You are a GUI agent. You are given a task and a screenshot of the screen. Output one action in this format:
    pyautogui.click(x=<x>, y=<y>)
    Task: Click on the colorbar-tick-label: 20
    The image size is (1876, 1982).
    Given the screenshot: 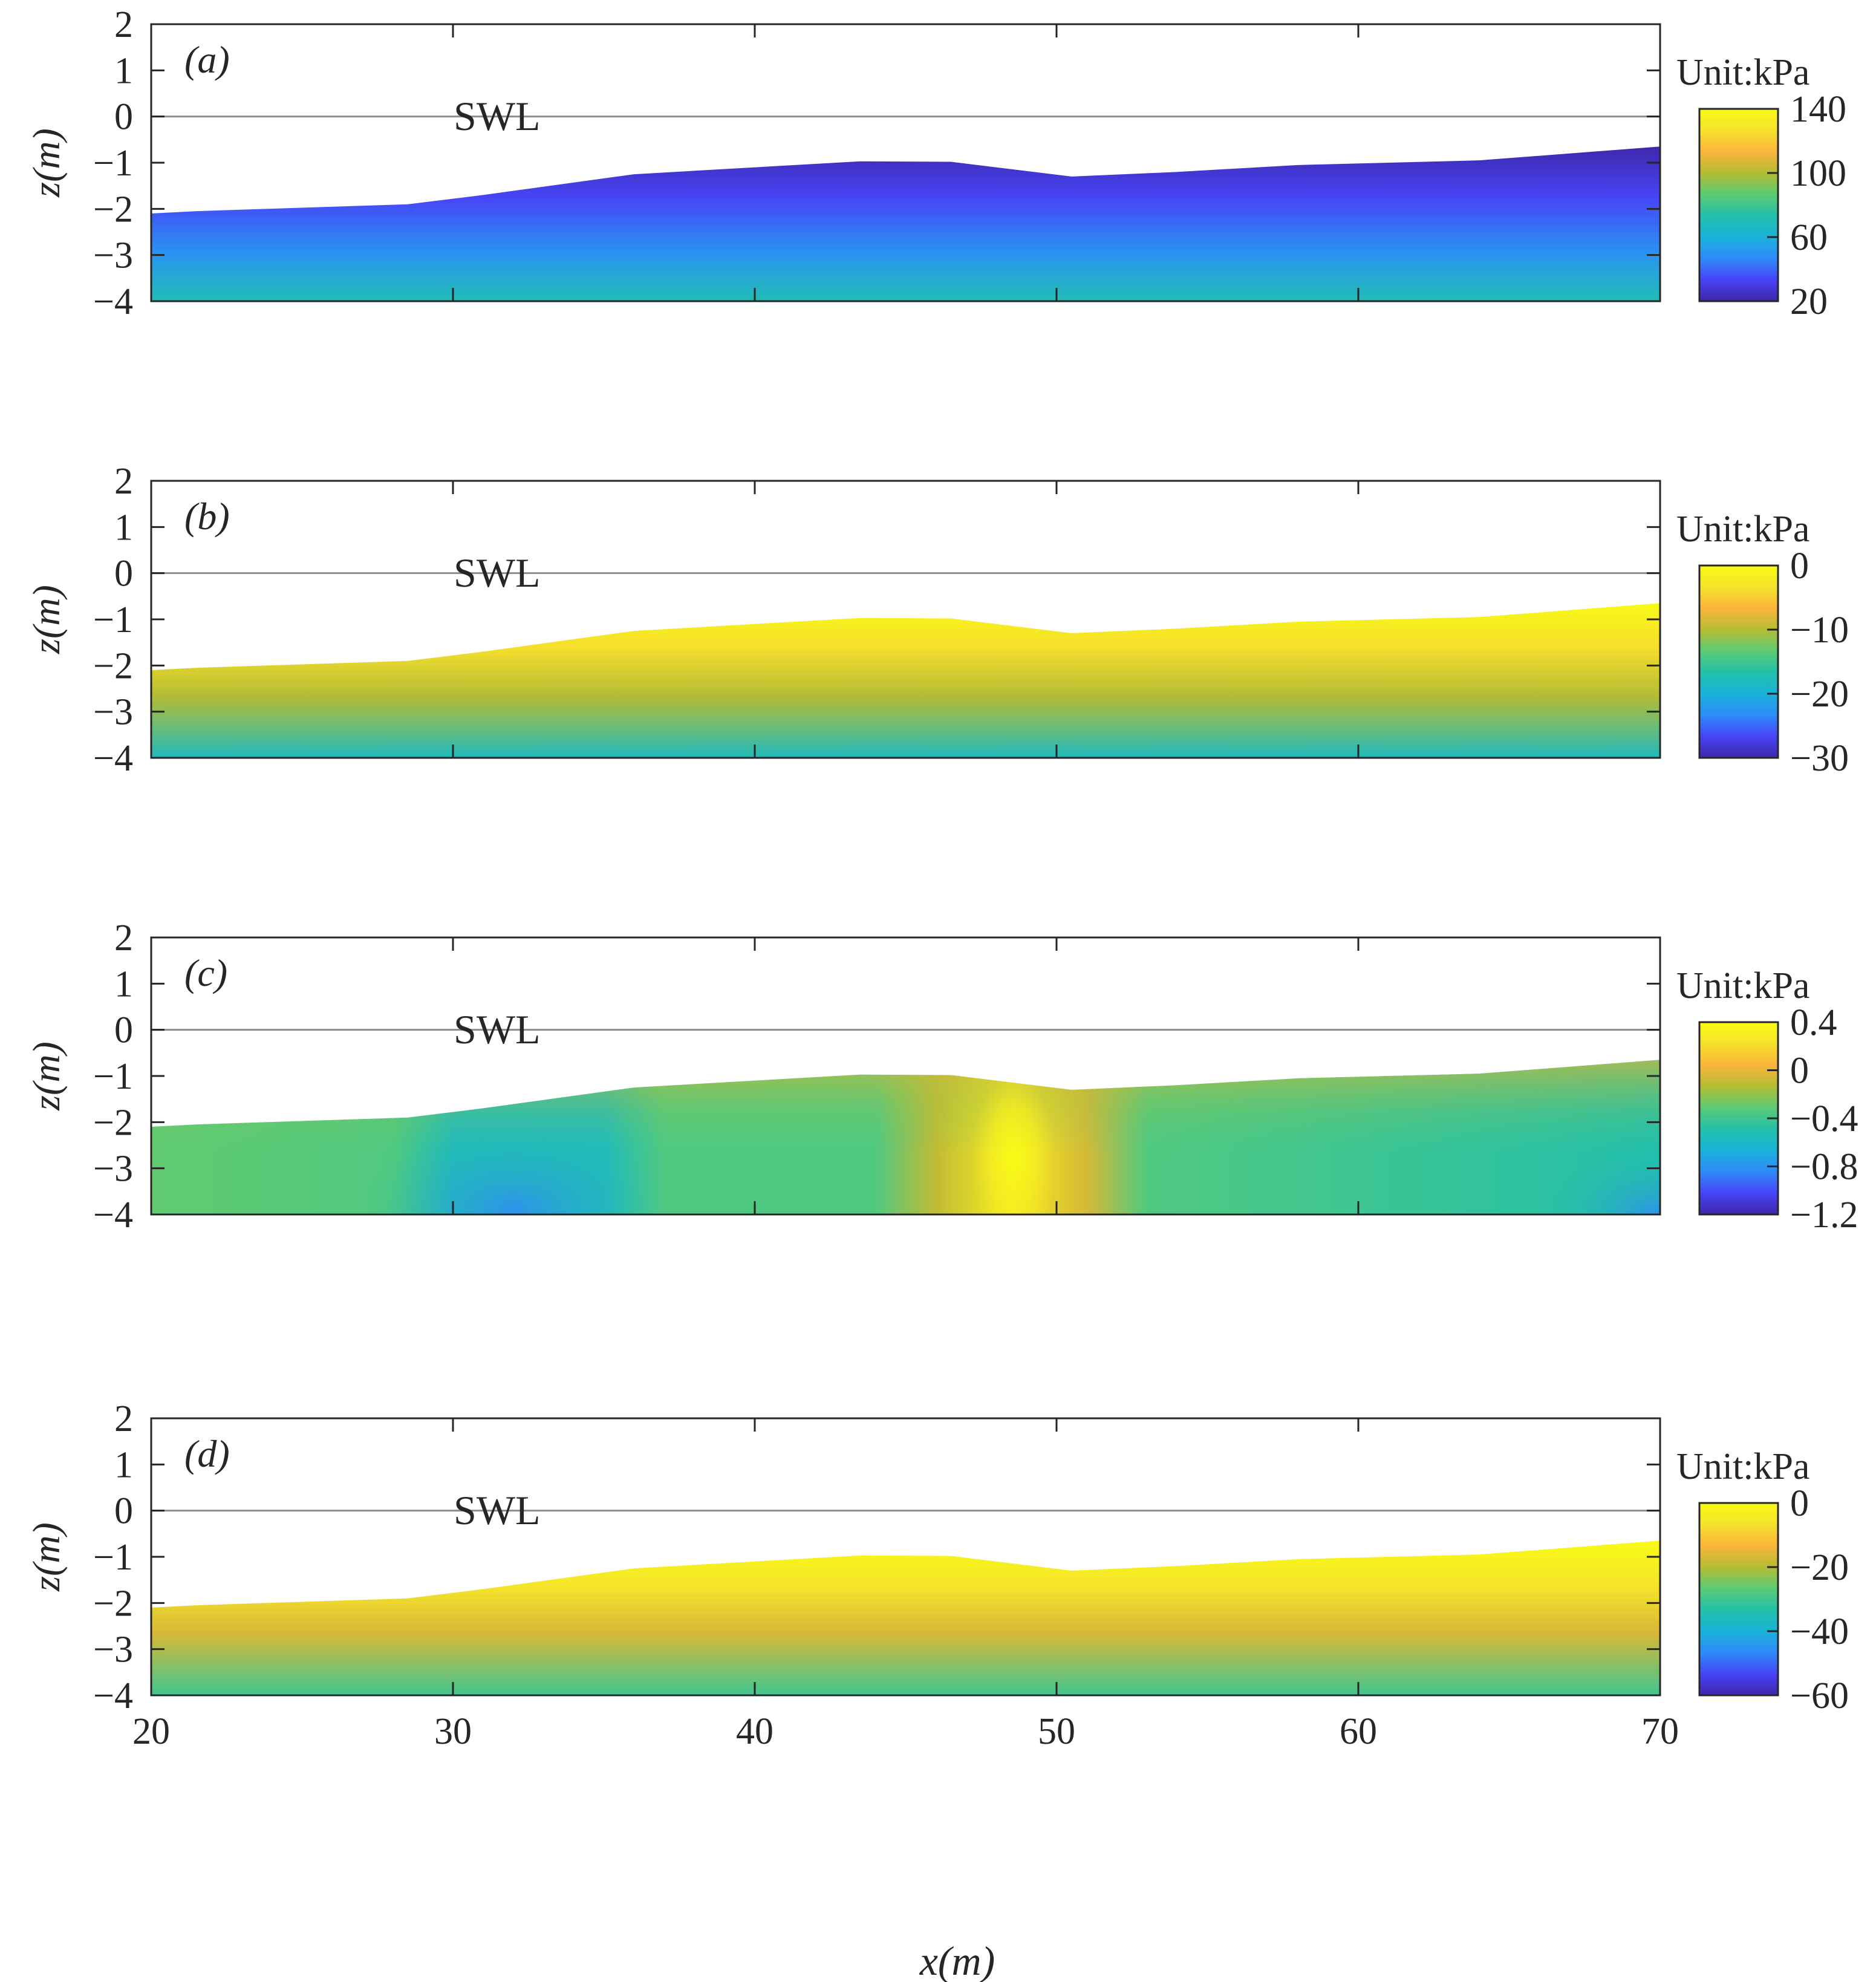 What is the action you would take?
    pyautogui.click(x=1809, y=301)
    